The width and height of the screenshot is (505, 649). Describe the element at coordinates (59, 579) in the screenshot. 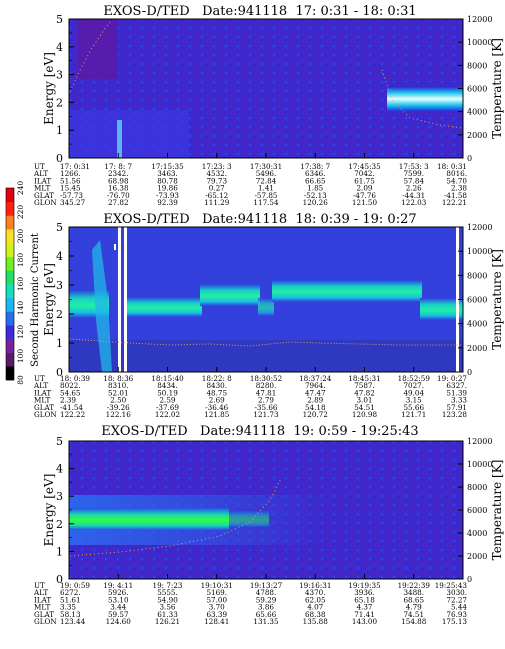

I see `y-tick-label: 0` at that location.